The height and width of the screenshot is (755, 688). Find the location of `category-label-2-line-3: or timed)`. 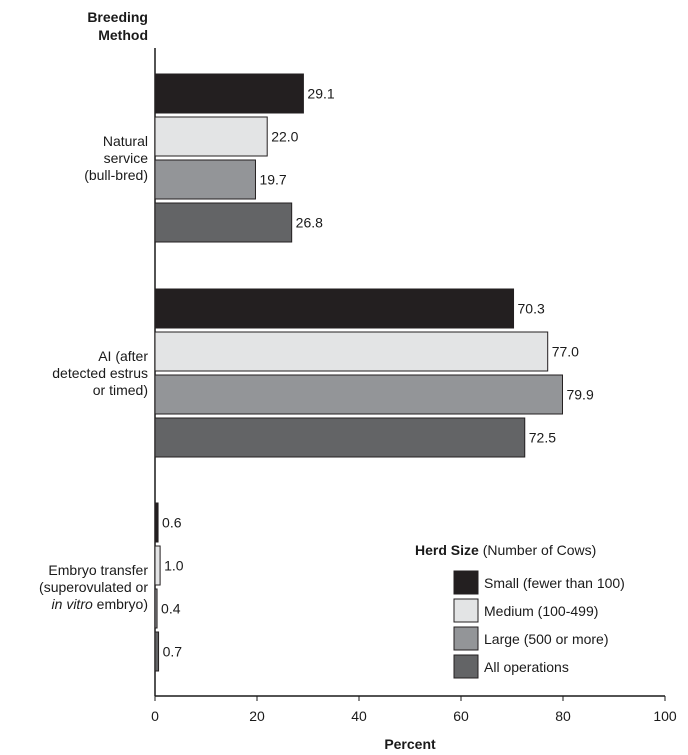

category-label-2-line-3: or timed) is located at coordinates (120, 390).